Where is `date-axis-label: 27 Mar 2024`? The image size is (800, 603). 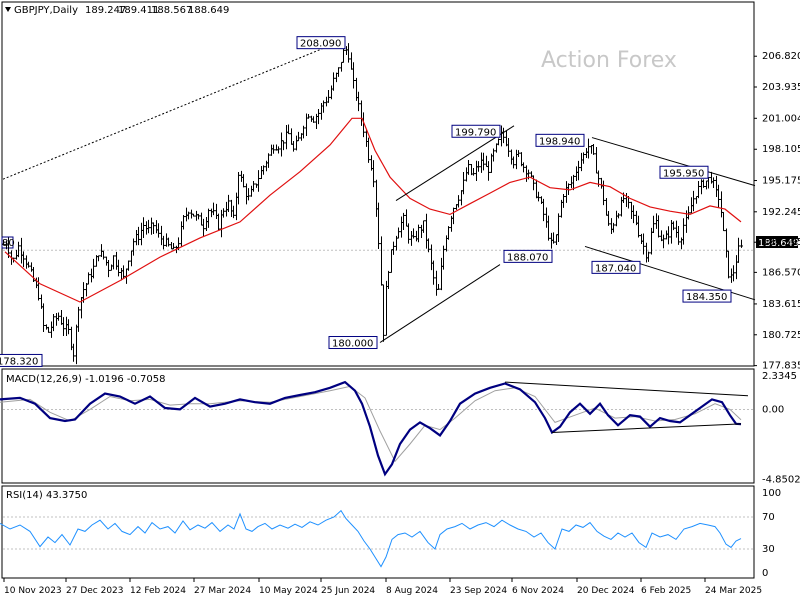 date-axis-label: 27 Mar 2024 is located at coordinates (222, 591).